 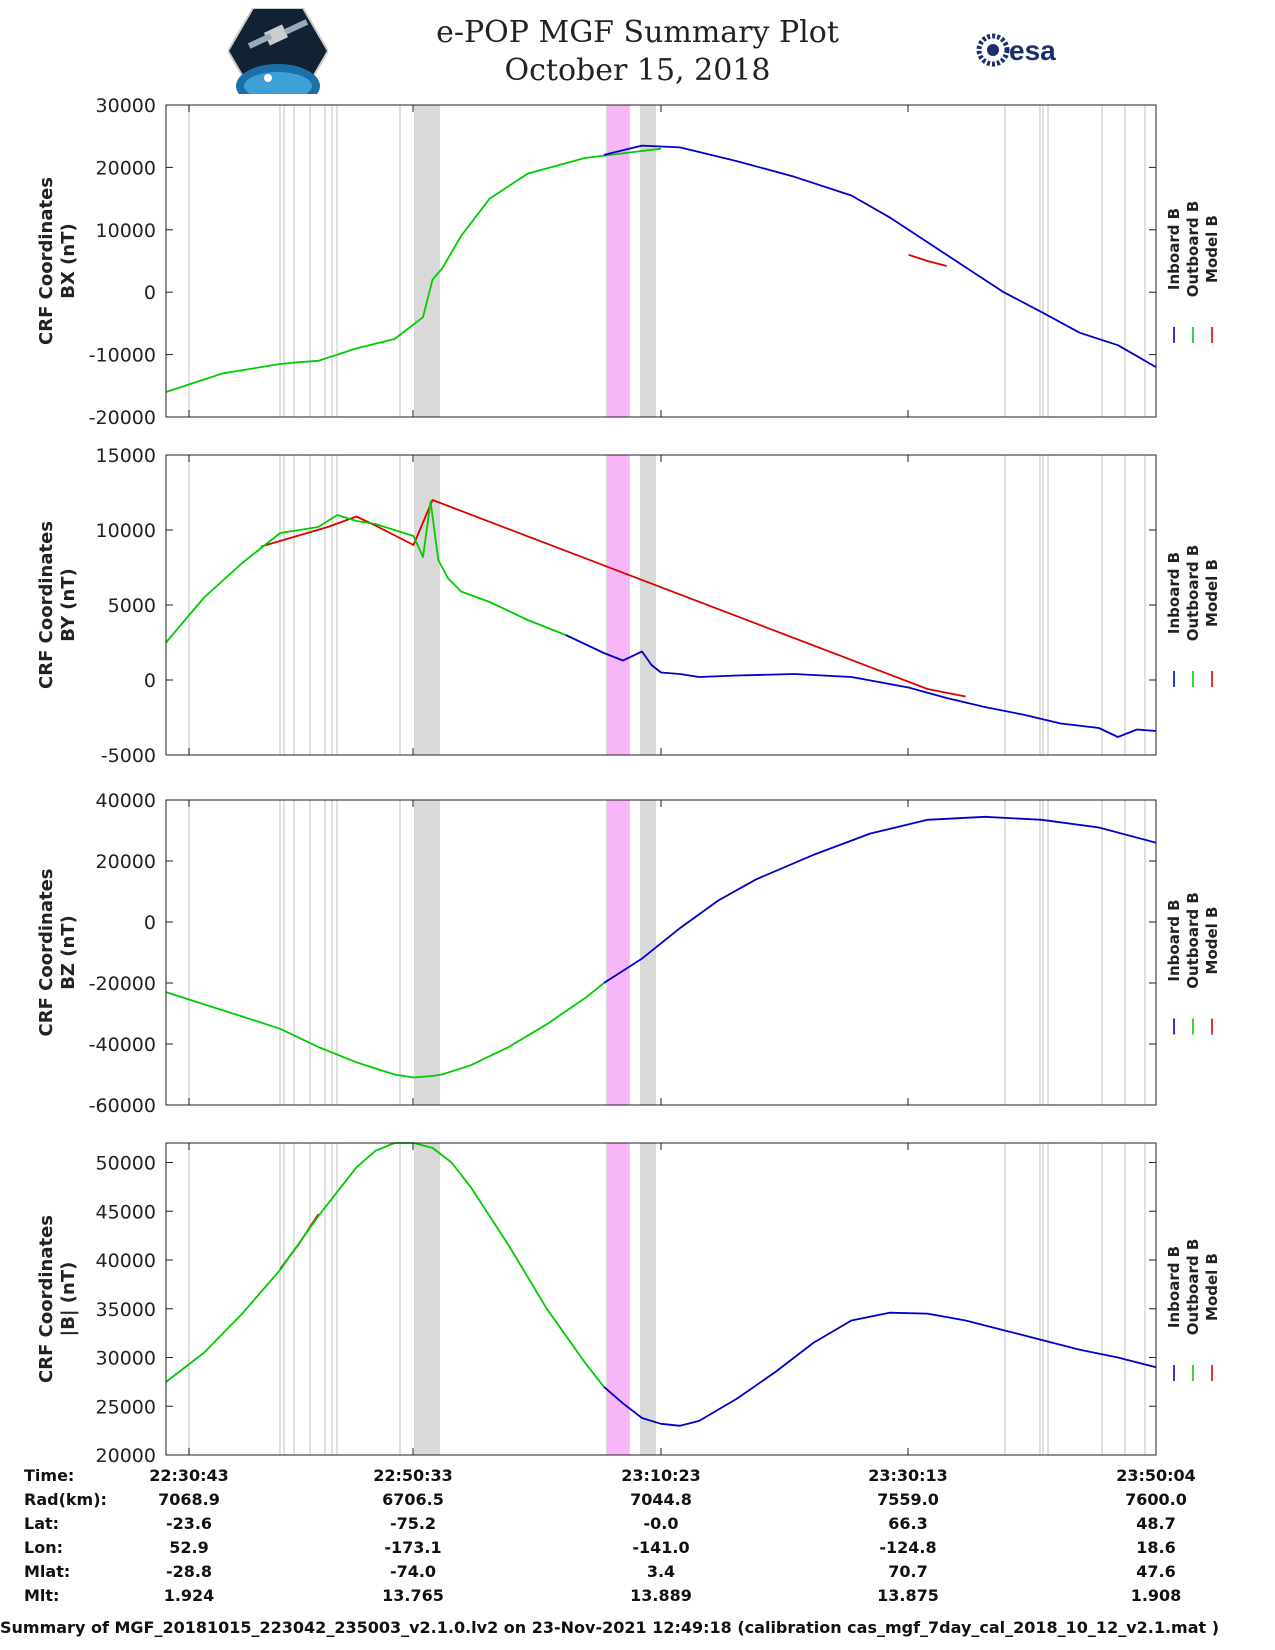 I want to click on time-tick-label: 22:50:33, so click(x=413, y=1475).